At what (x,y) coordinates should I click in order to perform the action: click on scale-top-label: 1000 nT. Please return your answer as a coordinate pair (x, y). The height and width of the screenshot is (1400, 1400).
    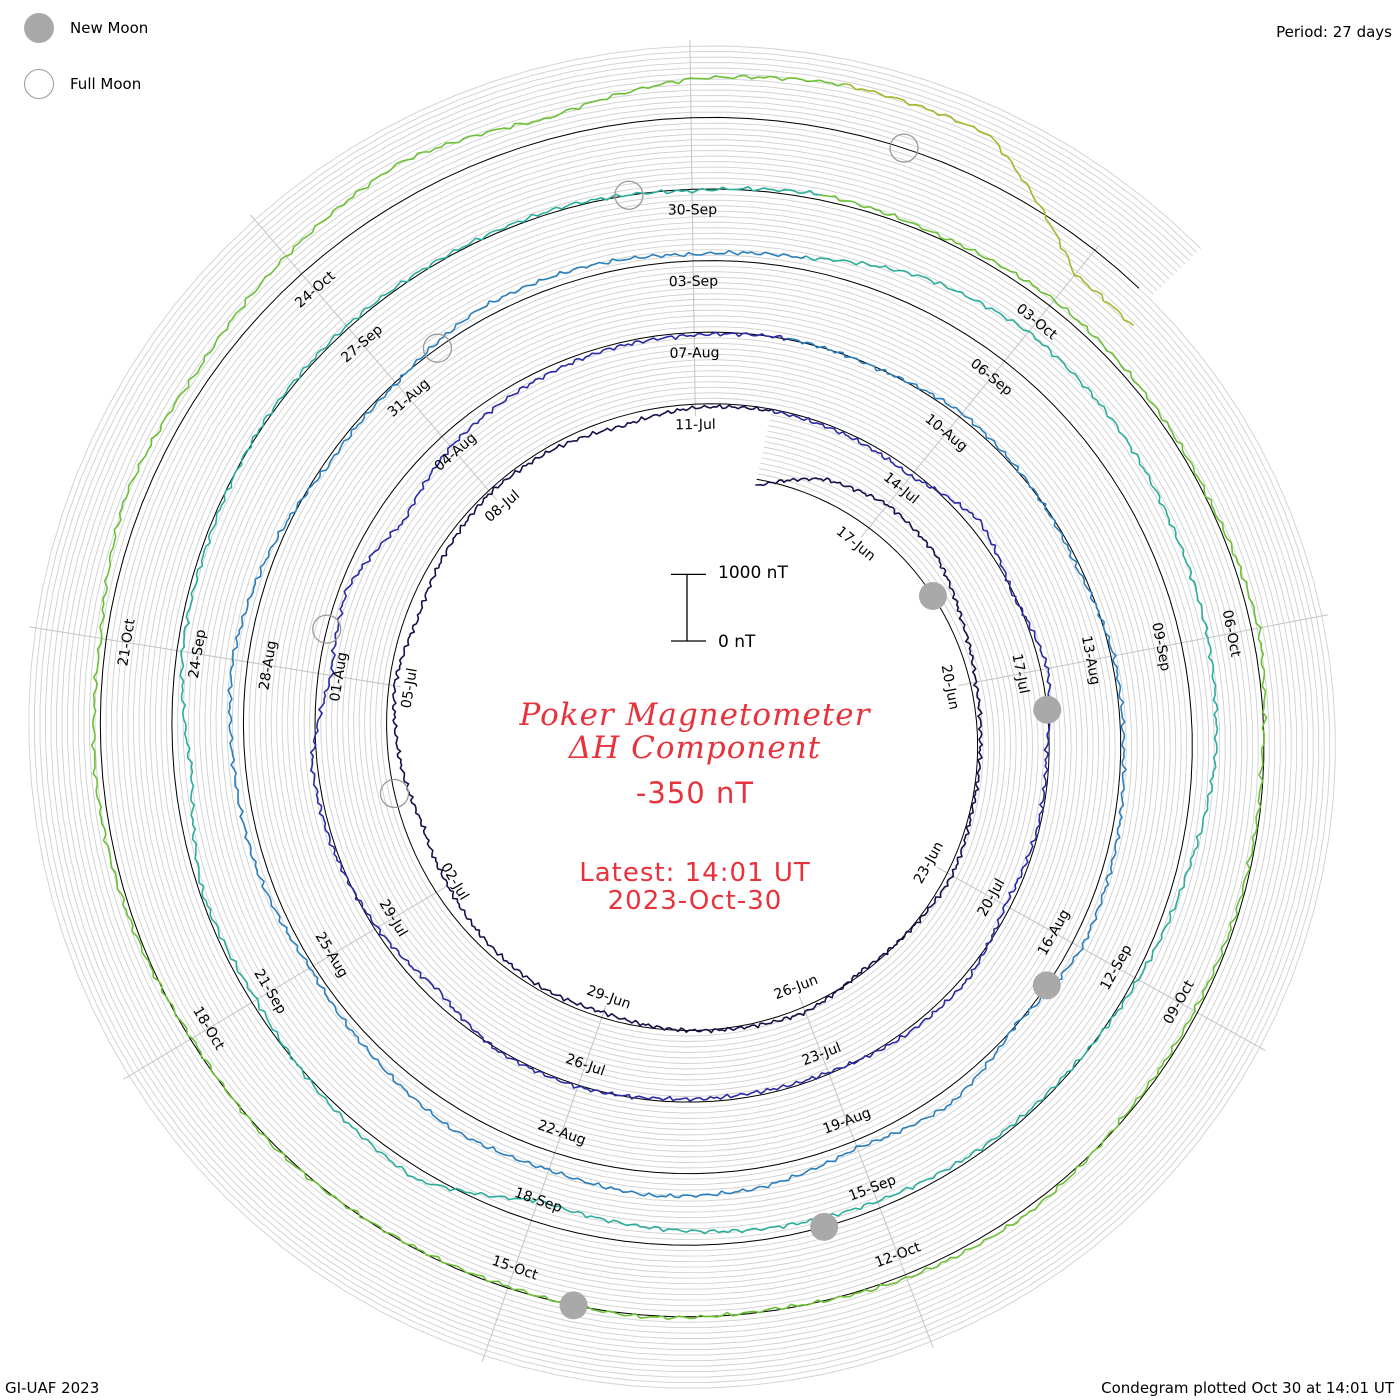
    Looking at the image, I should click on (753, 573).